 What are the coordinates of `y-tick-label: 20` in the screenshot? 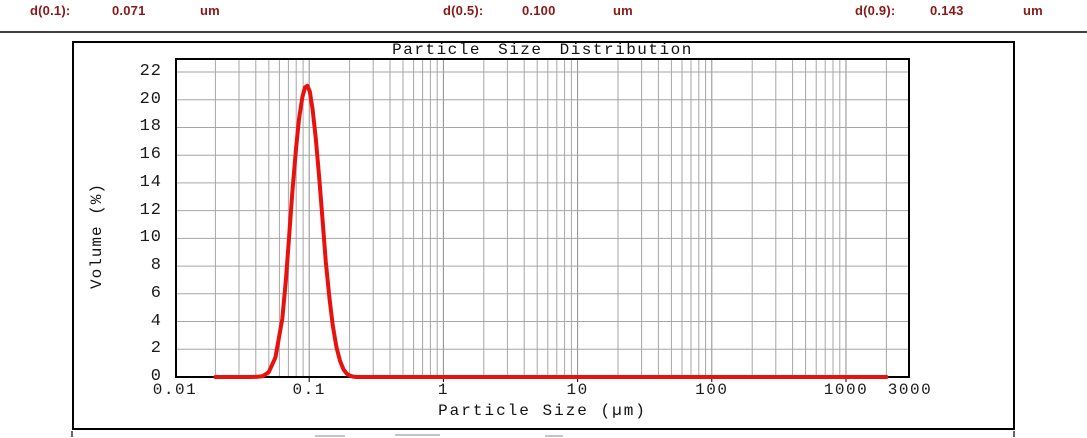 It's located at (150, 99).